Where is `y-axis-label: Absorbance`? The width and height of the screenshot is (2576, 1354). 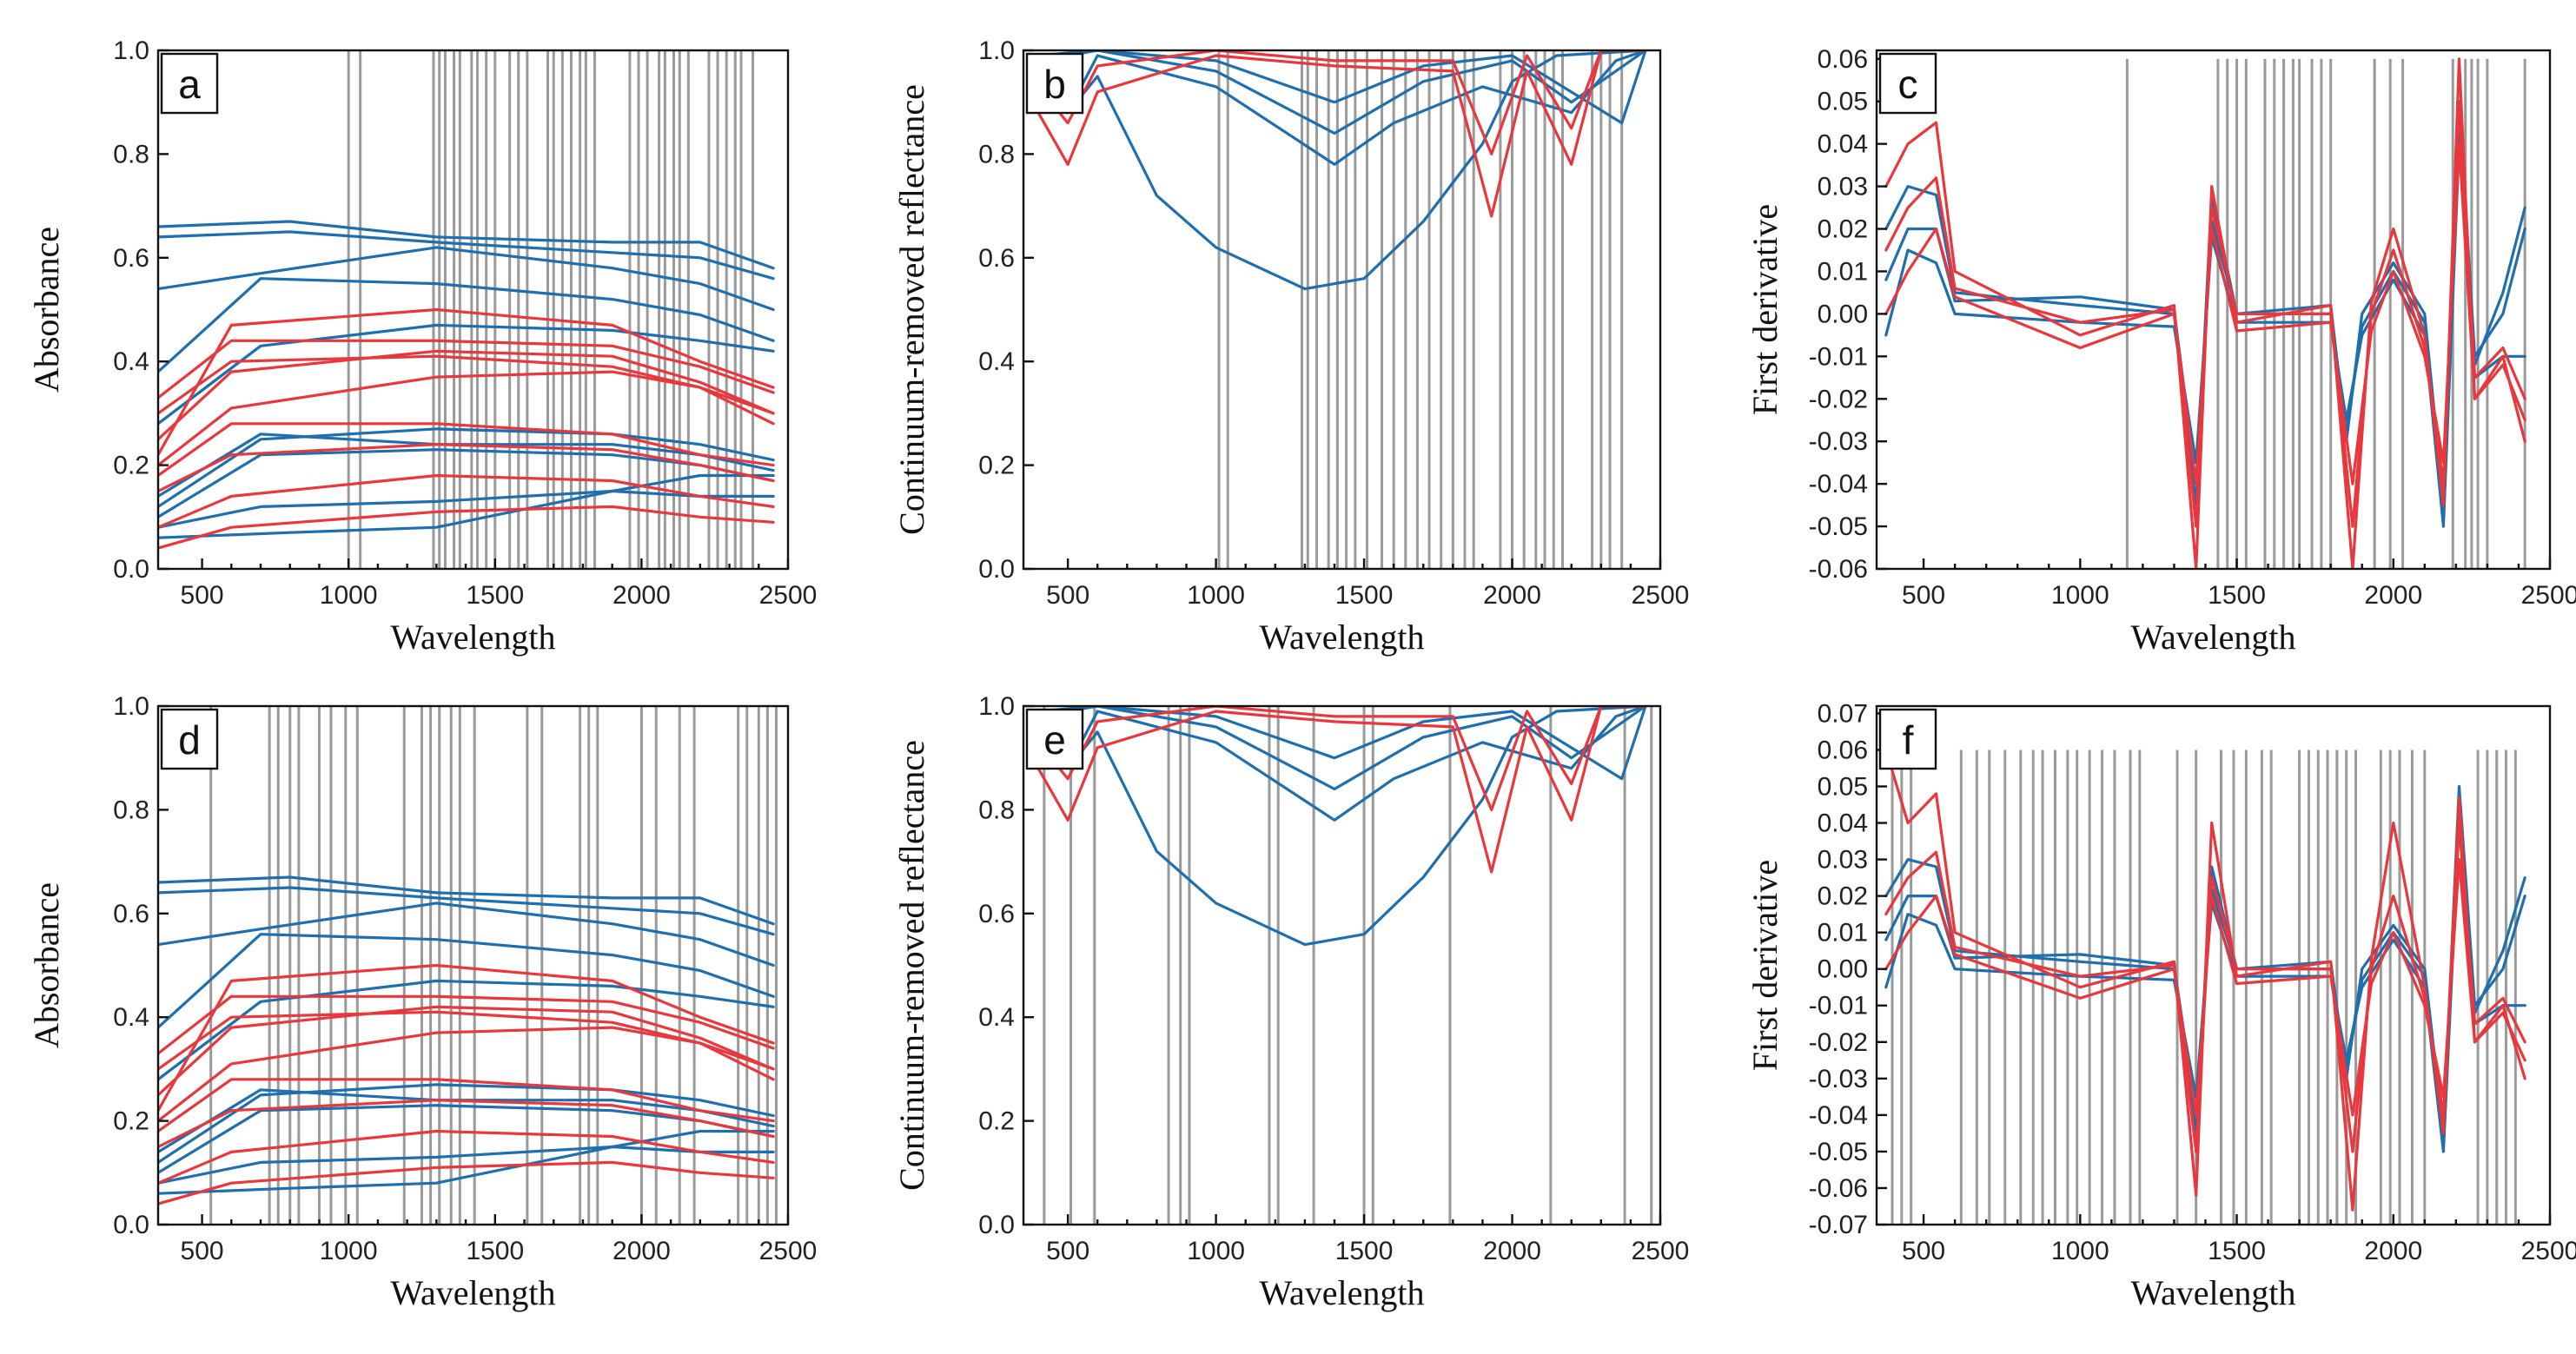 y-axis-label: Absorbance is located at coordinates (46, 965).